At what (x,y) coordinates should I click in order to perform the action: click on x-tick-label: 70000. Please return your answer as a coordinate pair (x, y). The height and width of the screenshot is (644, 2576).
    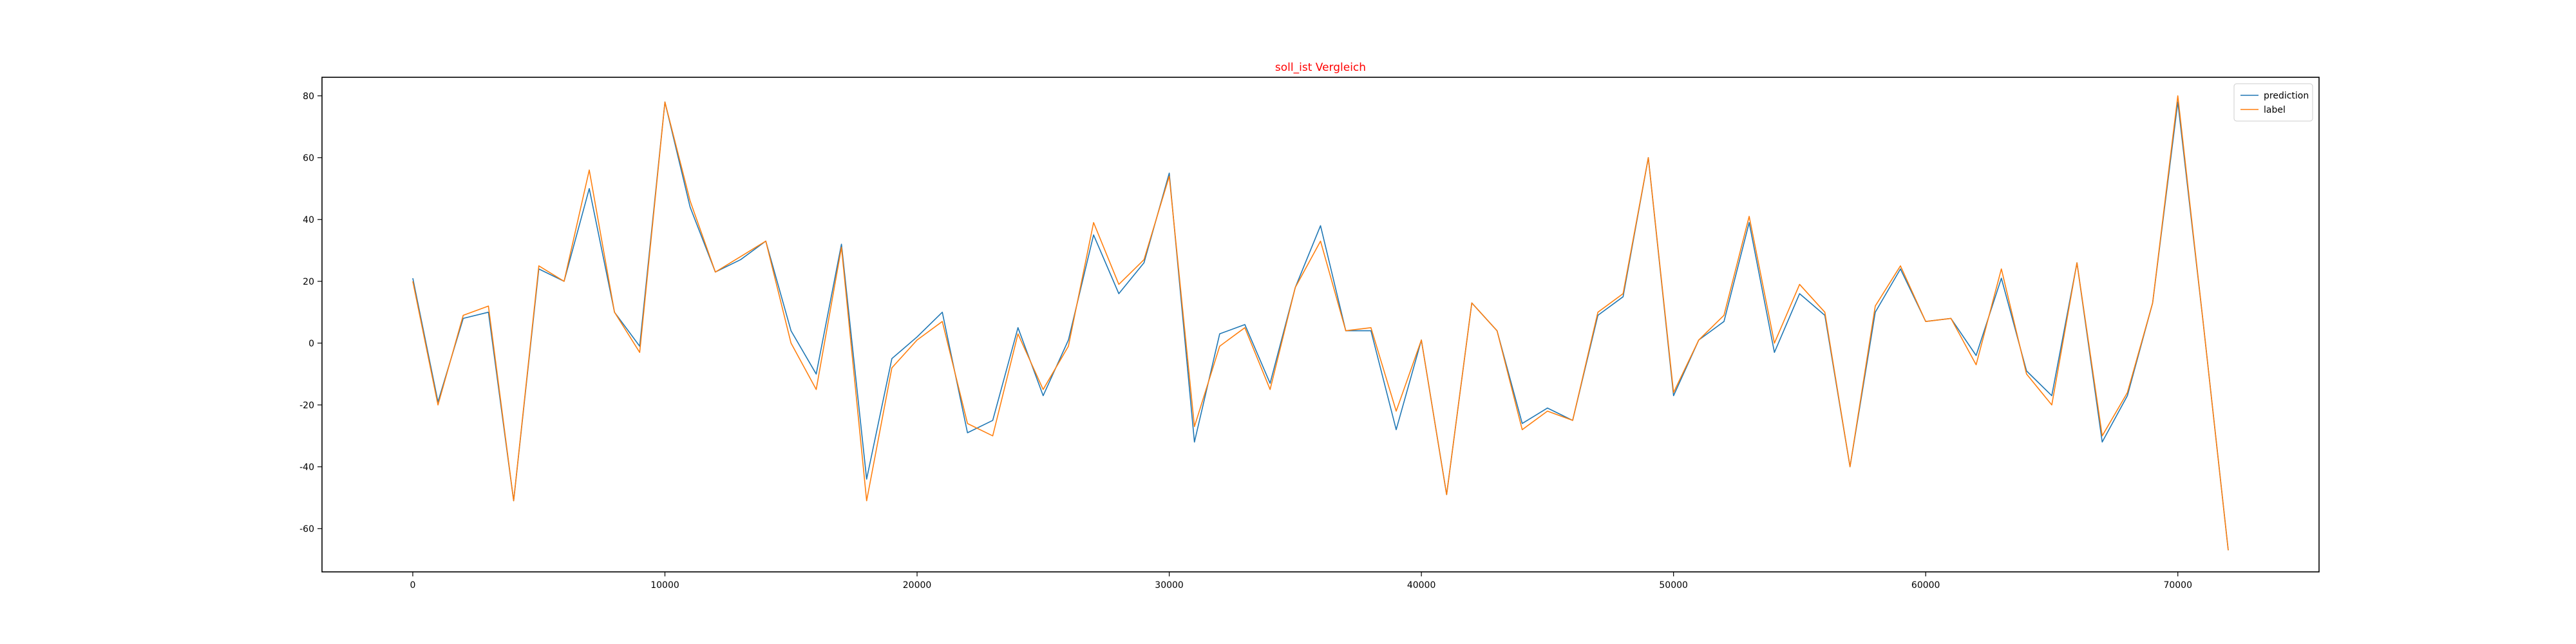
    Looking at the image, I should click on (2177, 586).